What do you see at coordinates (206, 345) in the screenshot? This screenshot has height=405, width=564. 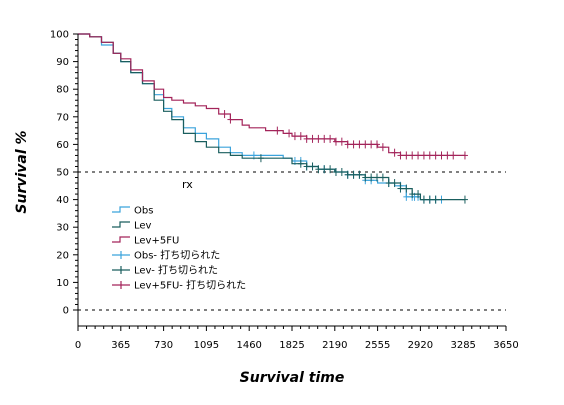 I see `x-tick-label: 1095` at bounding box center [206, 345].